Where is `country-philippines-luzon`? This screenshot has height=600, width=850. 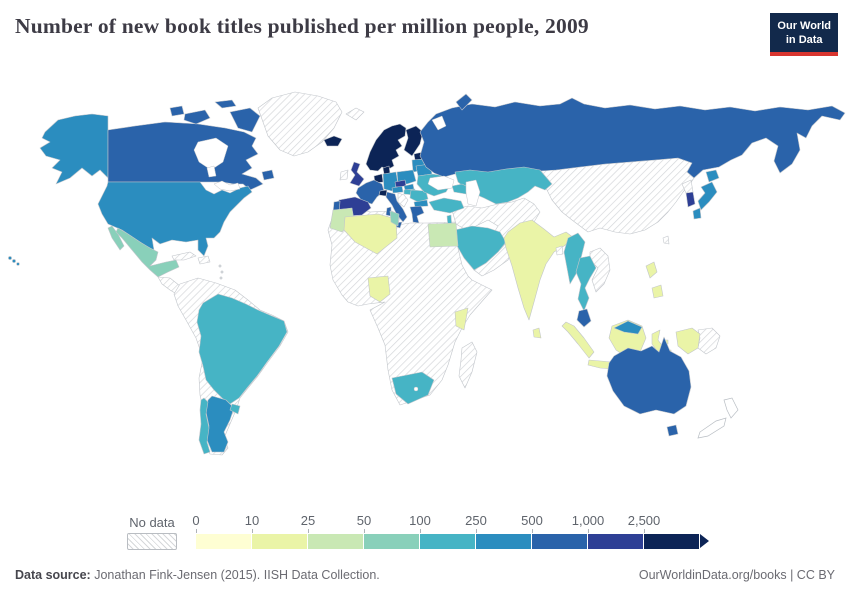 country-philippines-luzon is located at coordinates (651, 270).